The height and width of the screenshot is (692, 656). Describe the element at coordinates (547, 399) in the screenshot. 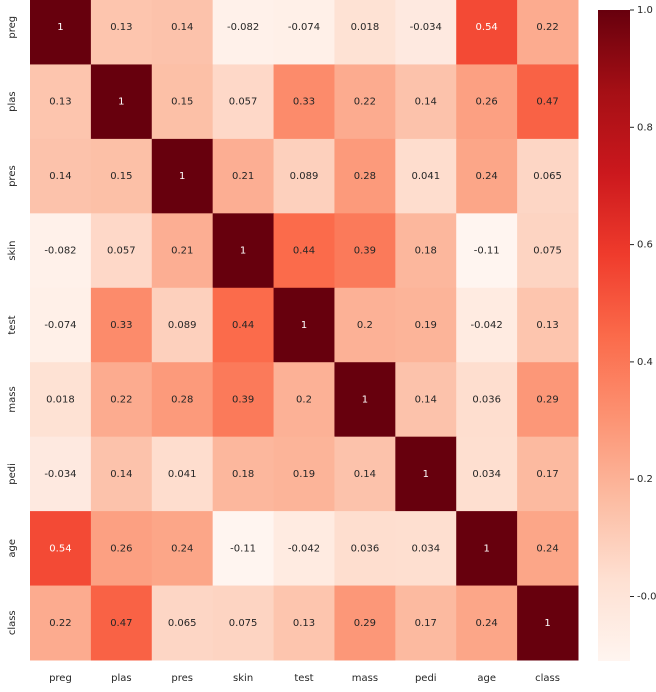

I see `cell-label: 0.29` at that location.